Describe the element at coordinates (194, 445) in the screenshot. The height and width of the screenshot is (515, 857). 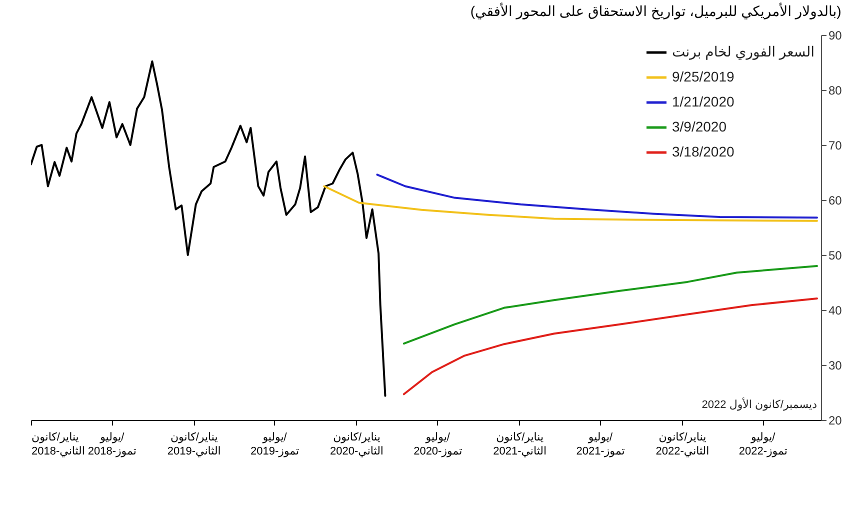
I see `x-tick-label: يناير/كانون الثاني-2019` at that location.